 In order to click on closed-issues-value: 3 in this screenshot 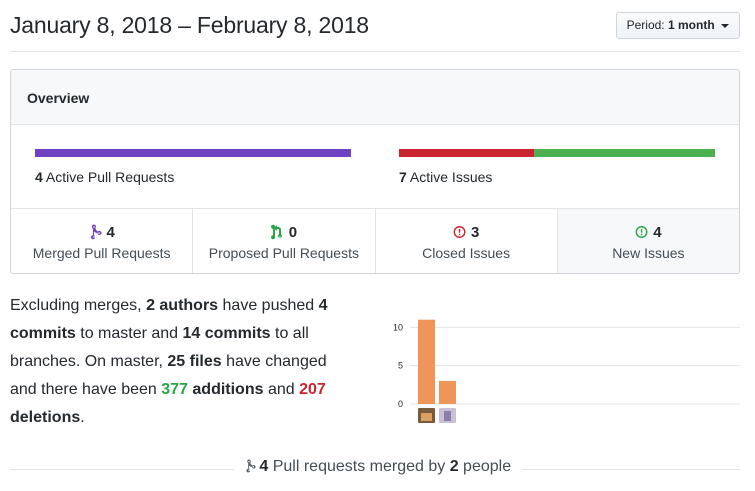, I will do `click(475, 232)`.